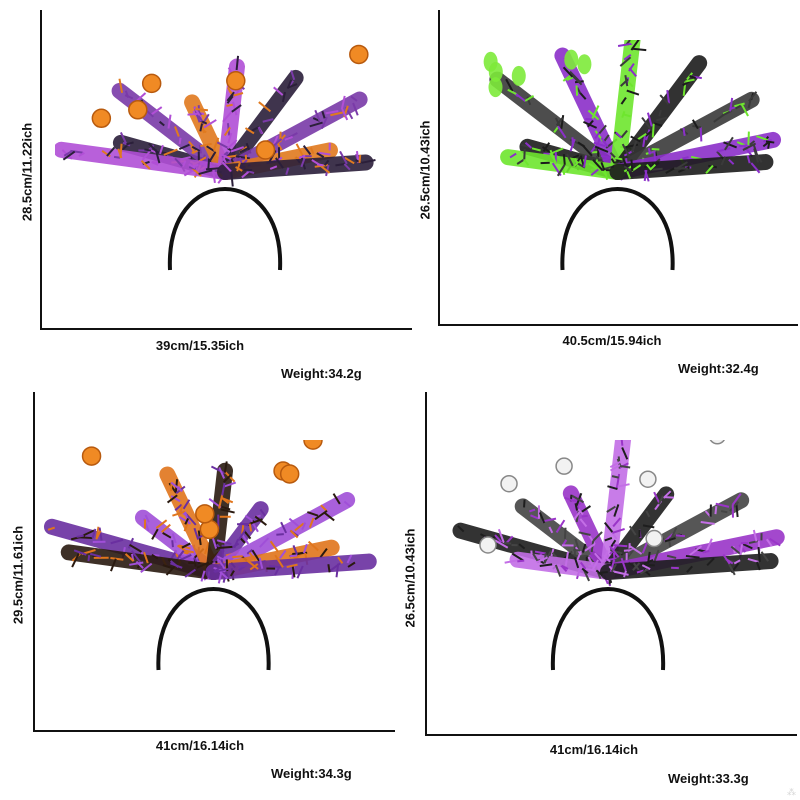 This screenshot has width=800, height=800. Describe the element at coordinates (18, 575) in the screenshot. I see `height-label: 29.5cm/11.61ich` at that location.